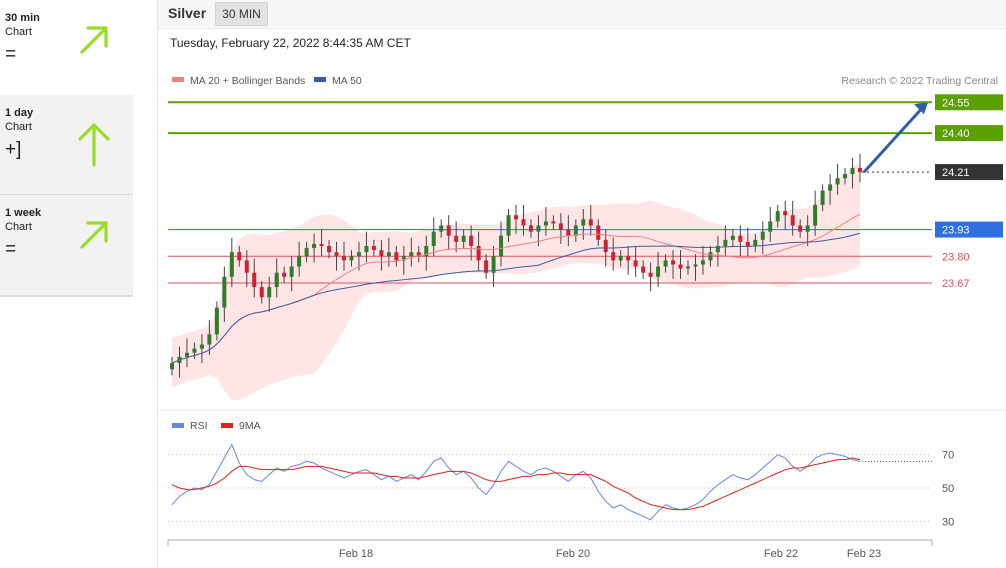 This screenshot has width=1006, height=568. I want to click on level-badge-resistance, so click(969, 102).